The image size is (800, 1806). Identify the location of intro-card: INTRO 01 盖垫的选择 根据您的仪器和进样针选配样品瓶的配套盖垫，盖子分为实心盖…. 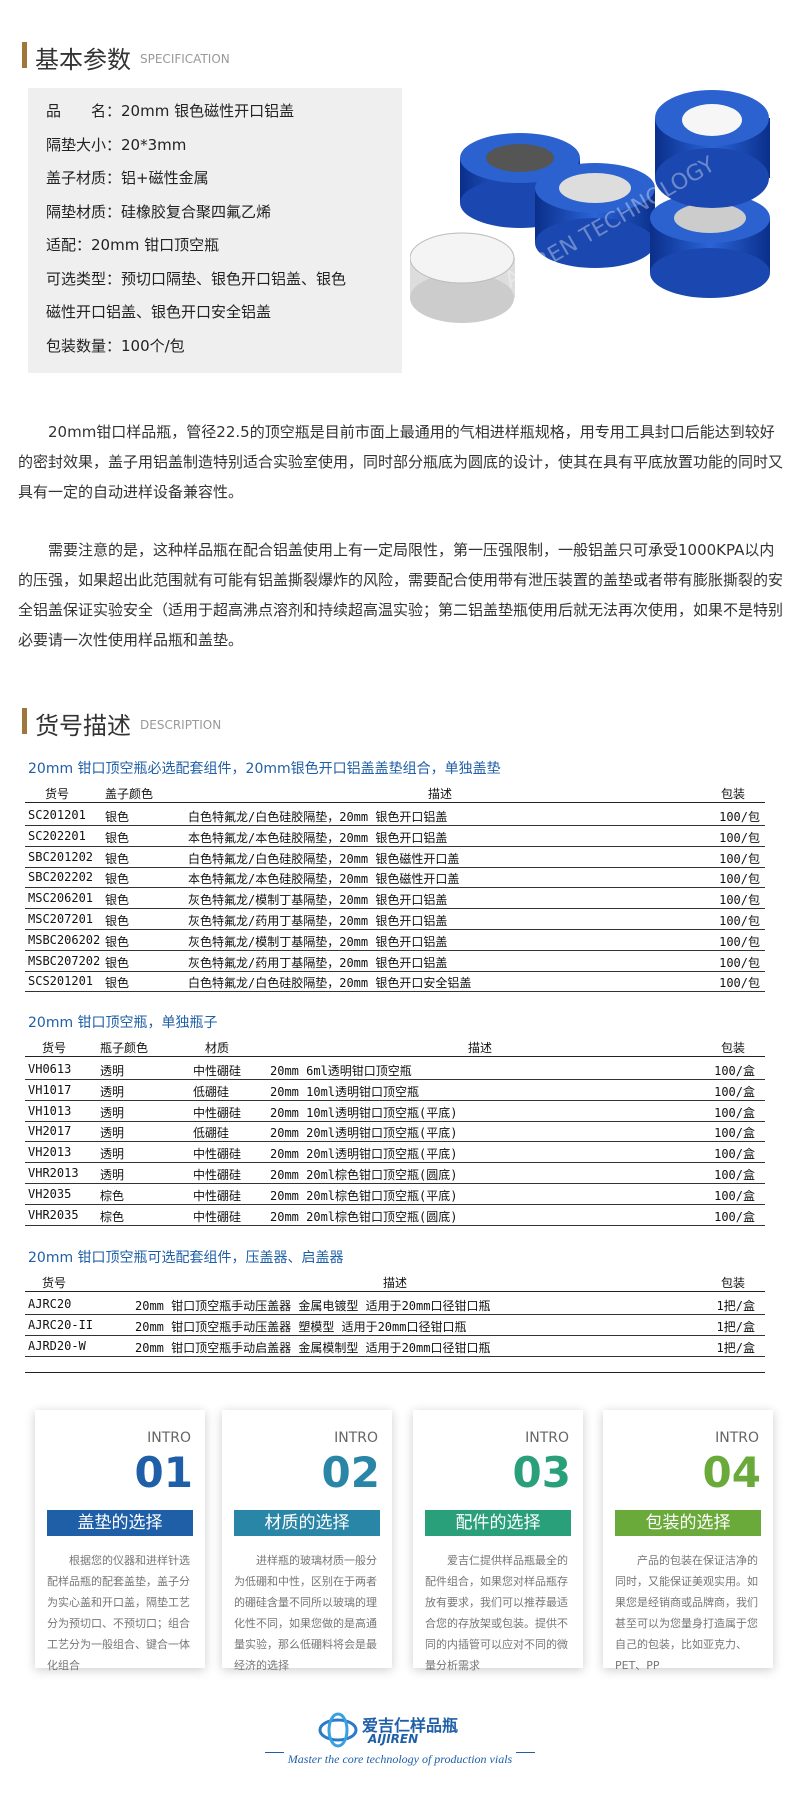
(120, 1541).